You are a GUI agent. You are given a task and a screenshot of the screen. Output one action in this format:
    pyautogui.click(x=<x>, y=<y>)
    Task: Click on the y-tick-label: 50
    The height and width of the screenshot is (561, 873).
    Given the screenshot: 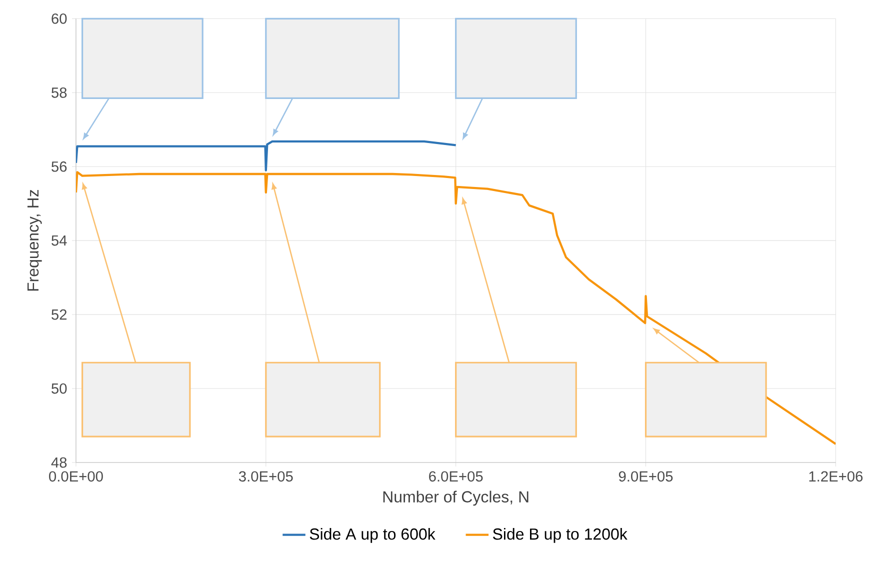 What is the action you would take?
    pyautogui.click(x=59, y=388)
    